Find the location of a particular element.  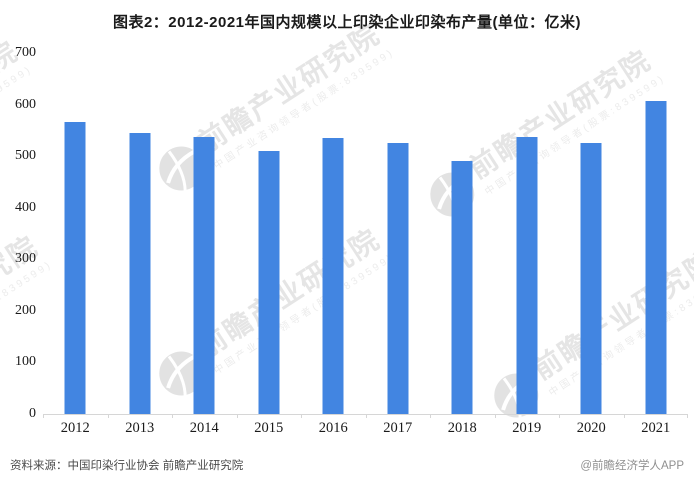

x-tick-label: 2017 is located at coordinates (398, 428).